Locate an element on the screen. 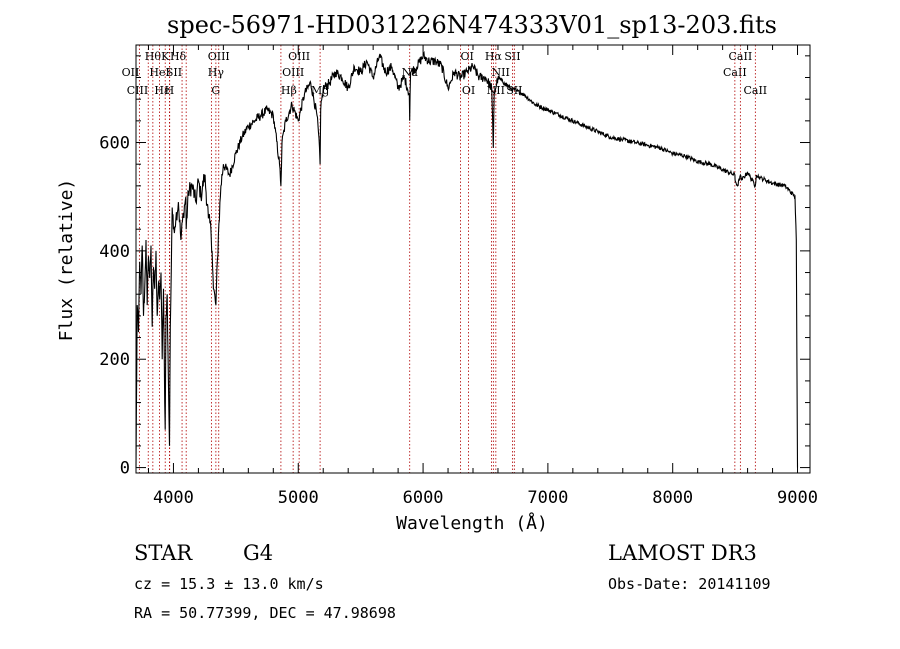  y-tick-label: 600 is located at coordinates (114, 144).